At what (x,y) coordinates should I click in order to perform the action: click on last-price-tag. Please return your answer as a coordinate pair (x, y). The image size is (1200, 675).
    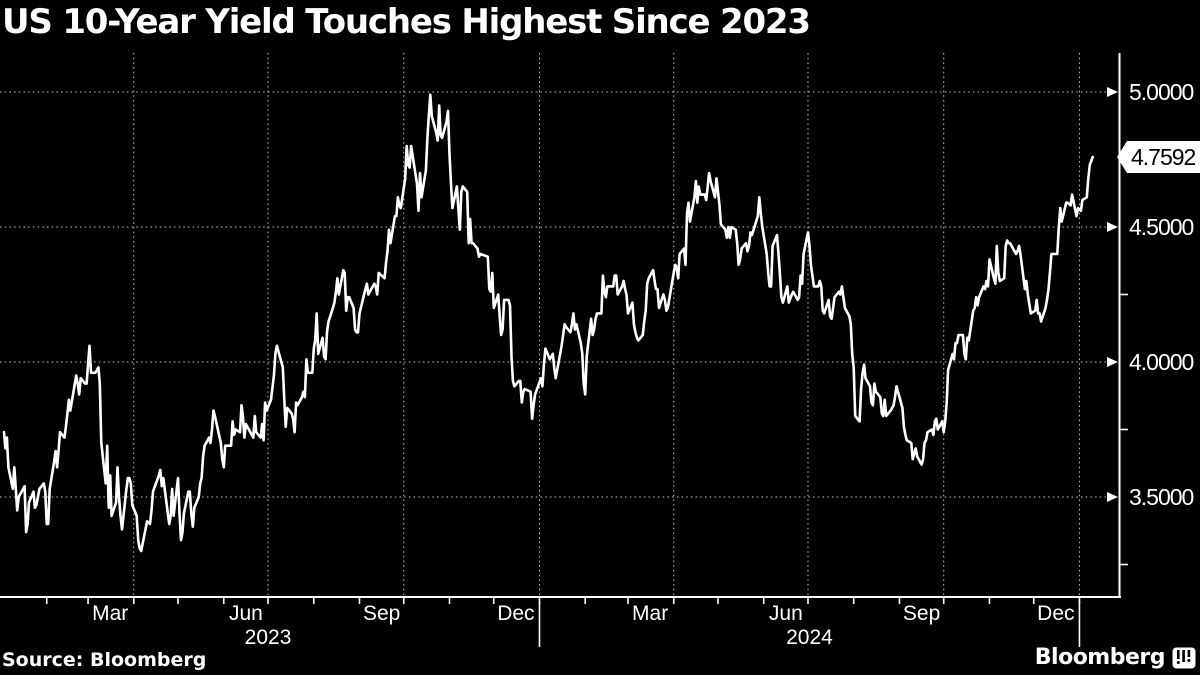
    Looking at the image, I should click on (1158, 157).